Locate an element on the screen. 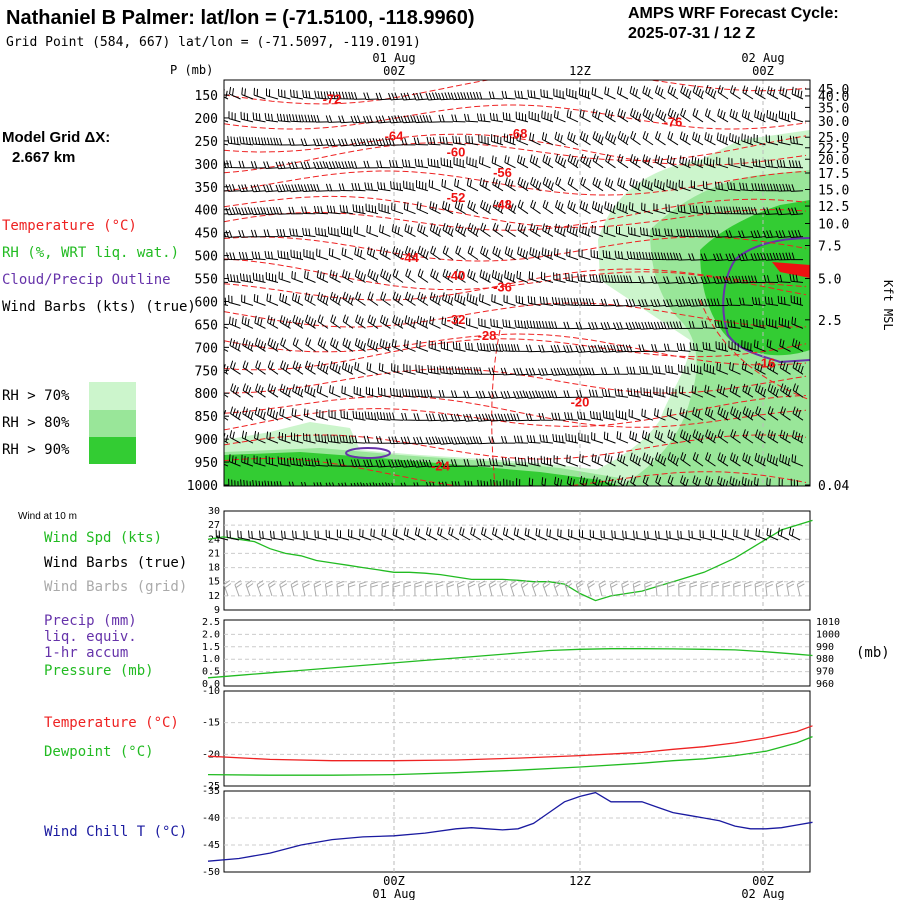 This screenshot has width=900, height=900. temp-label-14: -16 is located at coordinates (766, 362).